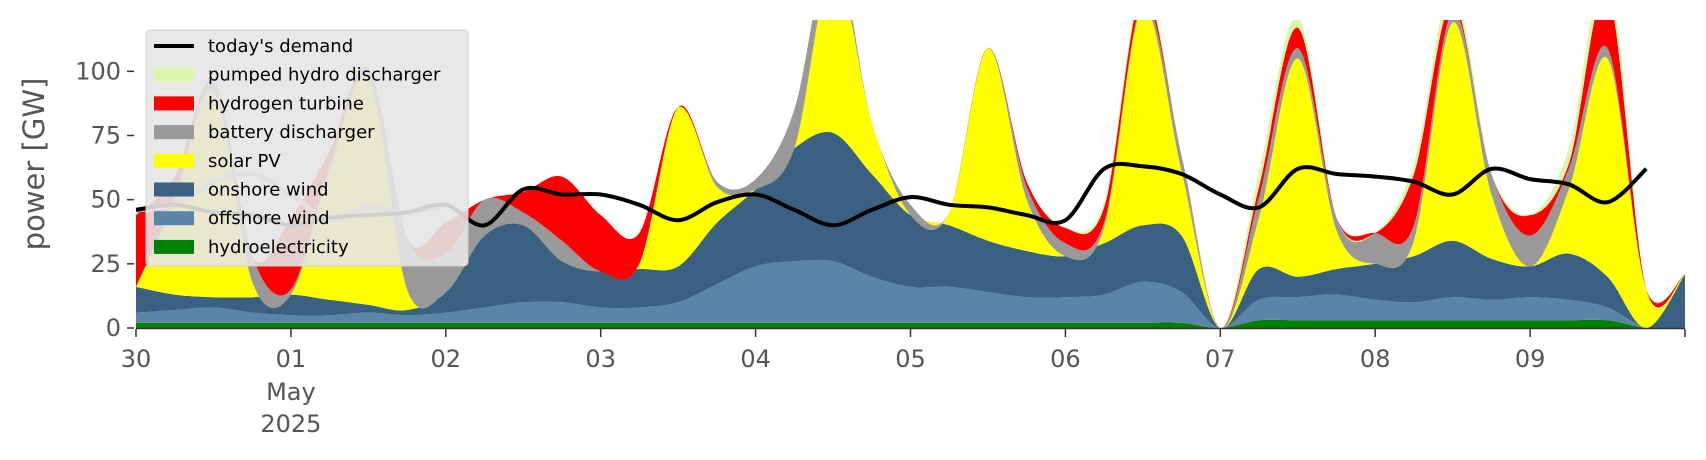  What do you see at coordinates (600, 359) in the screenshot?
I see `x-tick-label: 03` at bounding box center [600, 359].